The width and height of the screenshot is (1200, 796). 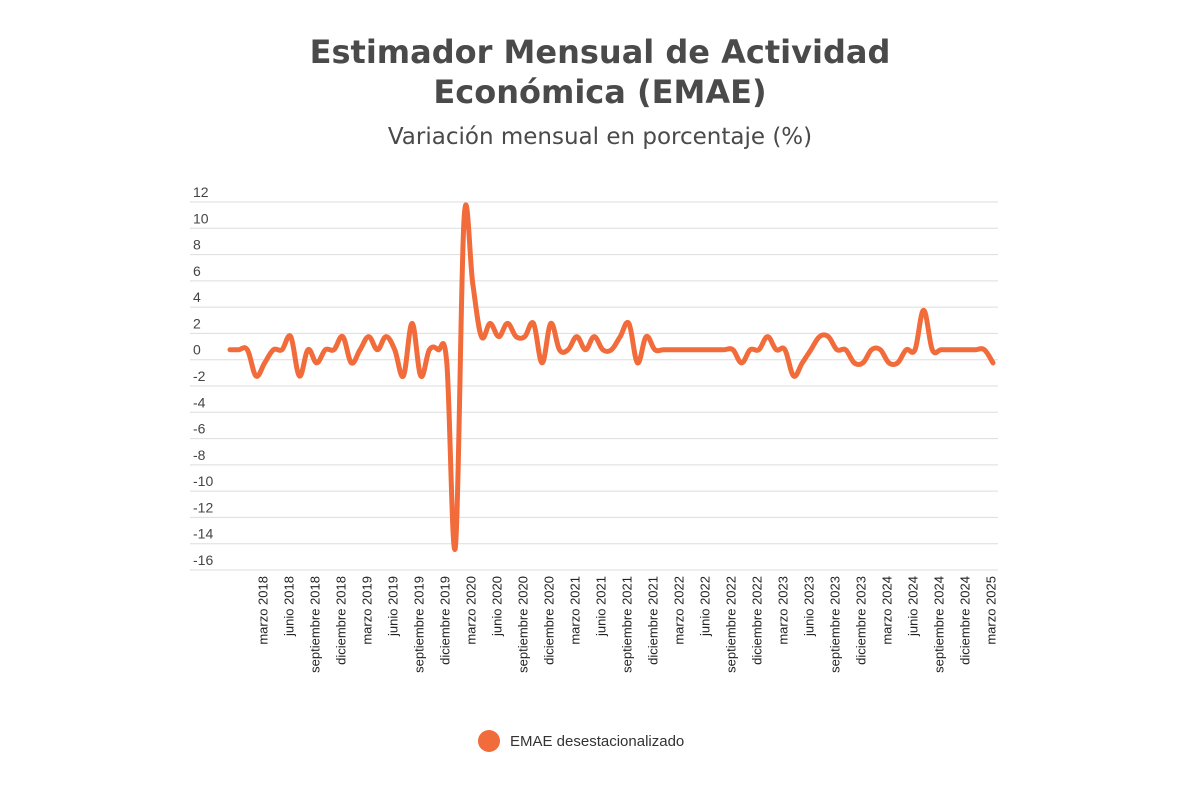 I want to click on x-tick-label: diciembre 2023, so click(x=861, y=620).